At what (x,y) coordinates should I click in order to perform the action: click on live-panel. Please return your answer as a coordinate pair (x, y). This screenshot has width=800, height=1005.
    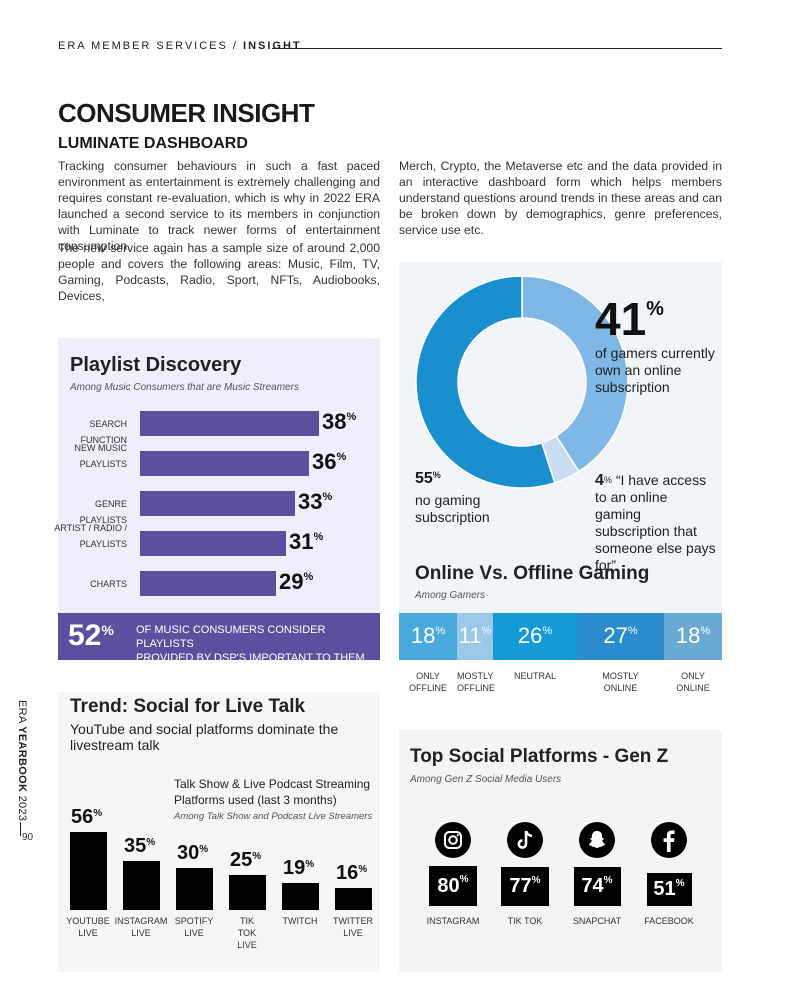
    Looking at the image, I should click on (219, 832).